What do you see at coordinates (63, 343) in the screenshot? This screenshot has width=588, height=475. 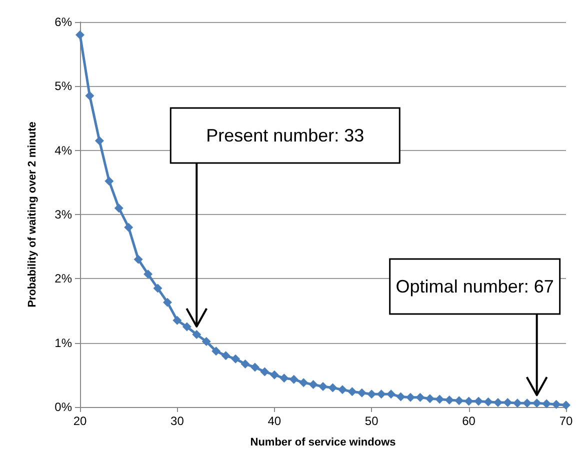 I see `y-tick-label: 1%` at bounding box center [63, 343].